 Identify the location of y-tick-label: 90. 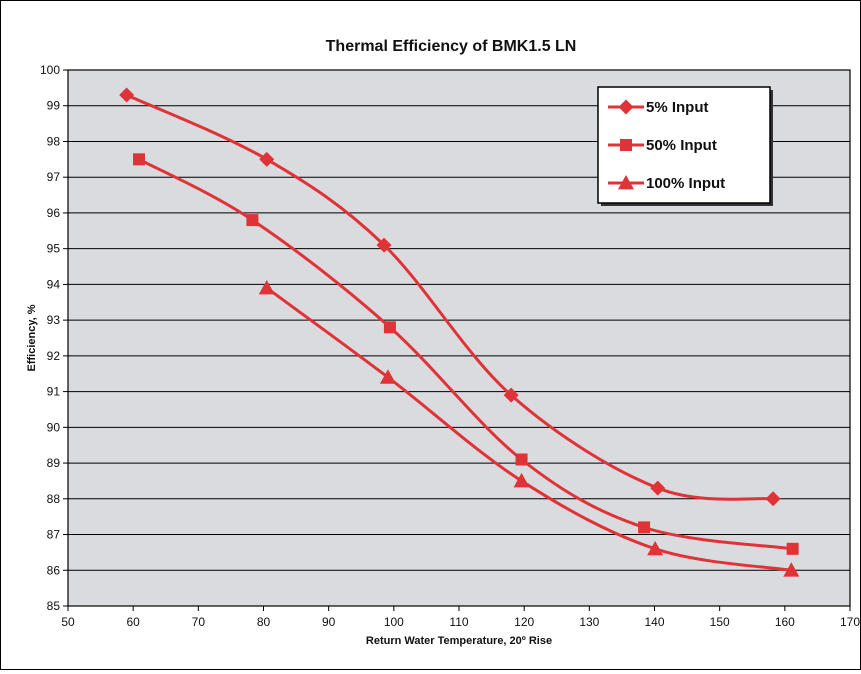
(54, 427).